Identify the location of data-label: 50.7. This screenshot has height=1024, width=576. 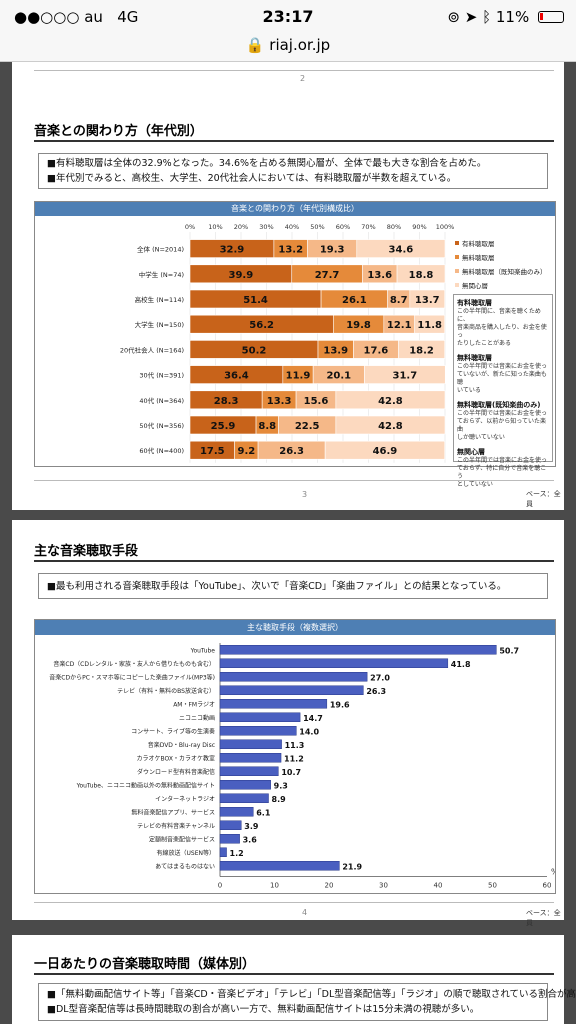
(509, 650).